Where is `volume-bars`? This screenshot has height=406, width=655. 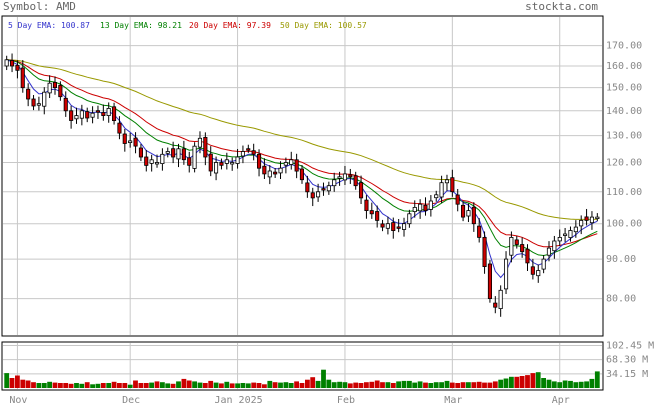
volume-bars is located at coordinates (302, 378).